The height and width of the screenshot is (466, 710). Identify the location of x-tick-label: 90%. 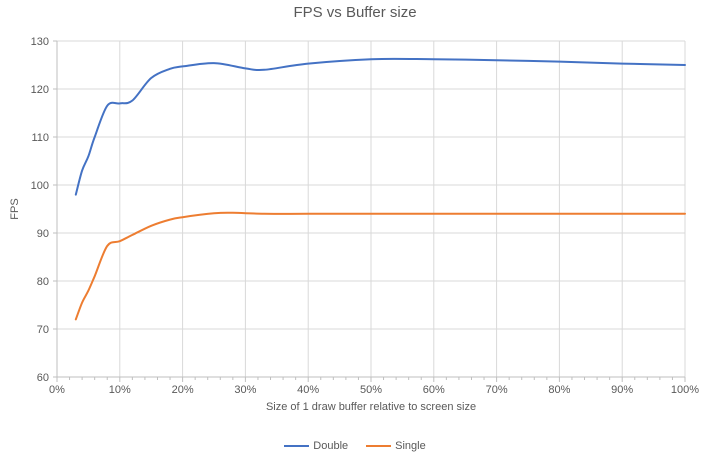
(622, 390).